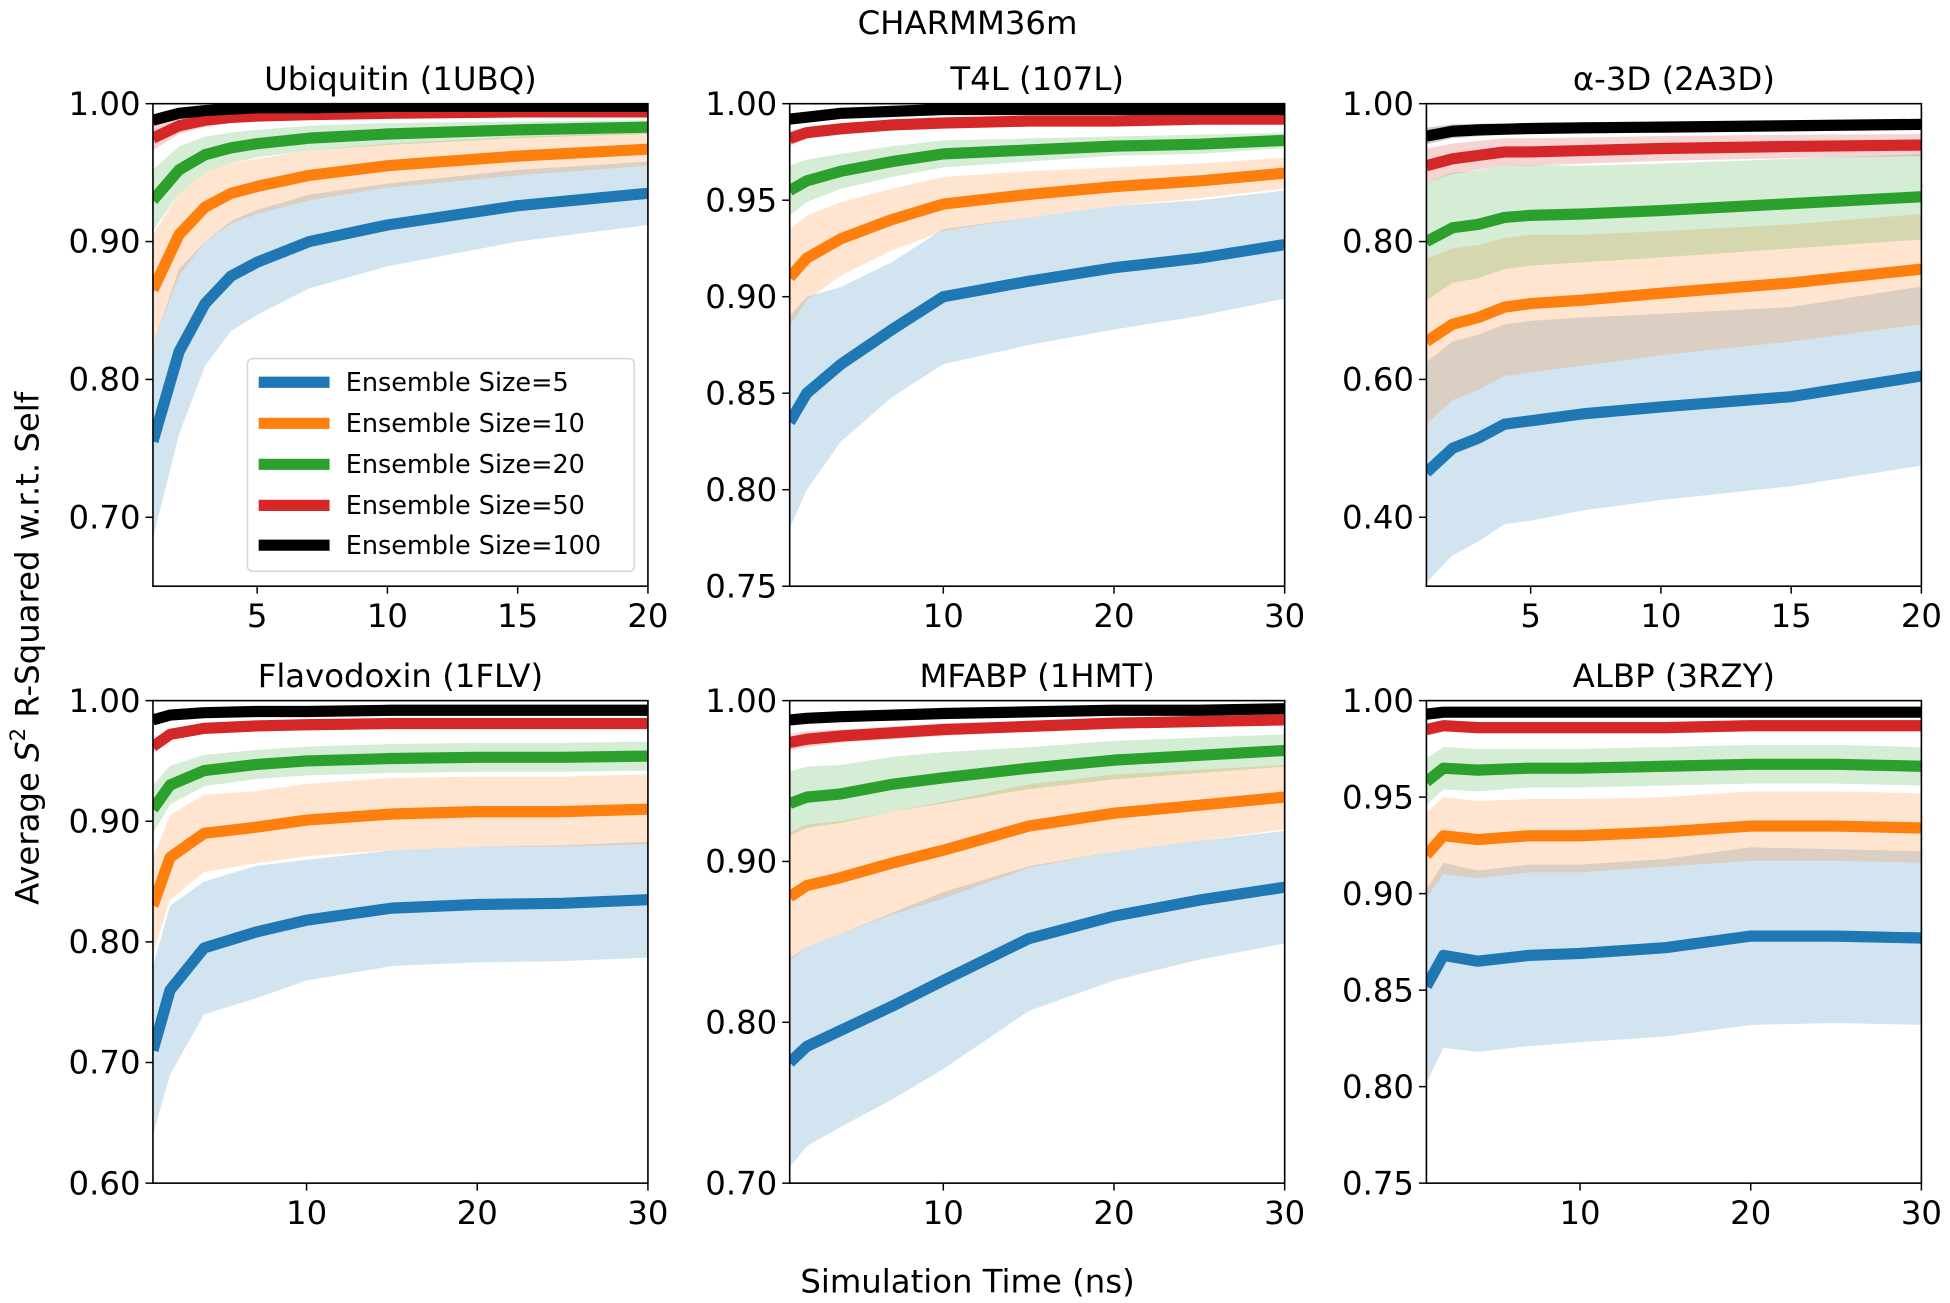  I want to click on y-tick-label: 0.75, so click(741, 586).